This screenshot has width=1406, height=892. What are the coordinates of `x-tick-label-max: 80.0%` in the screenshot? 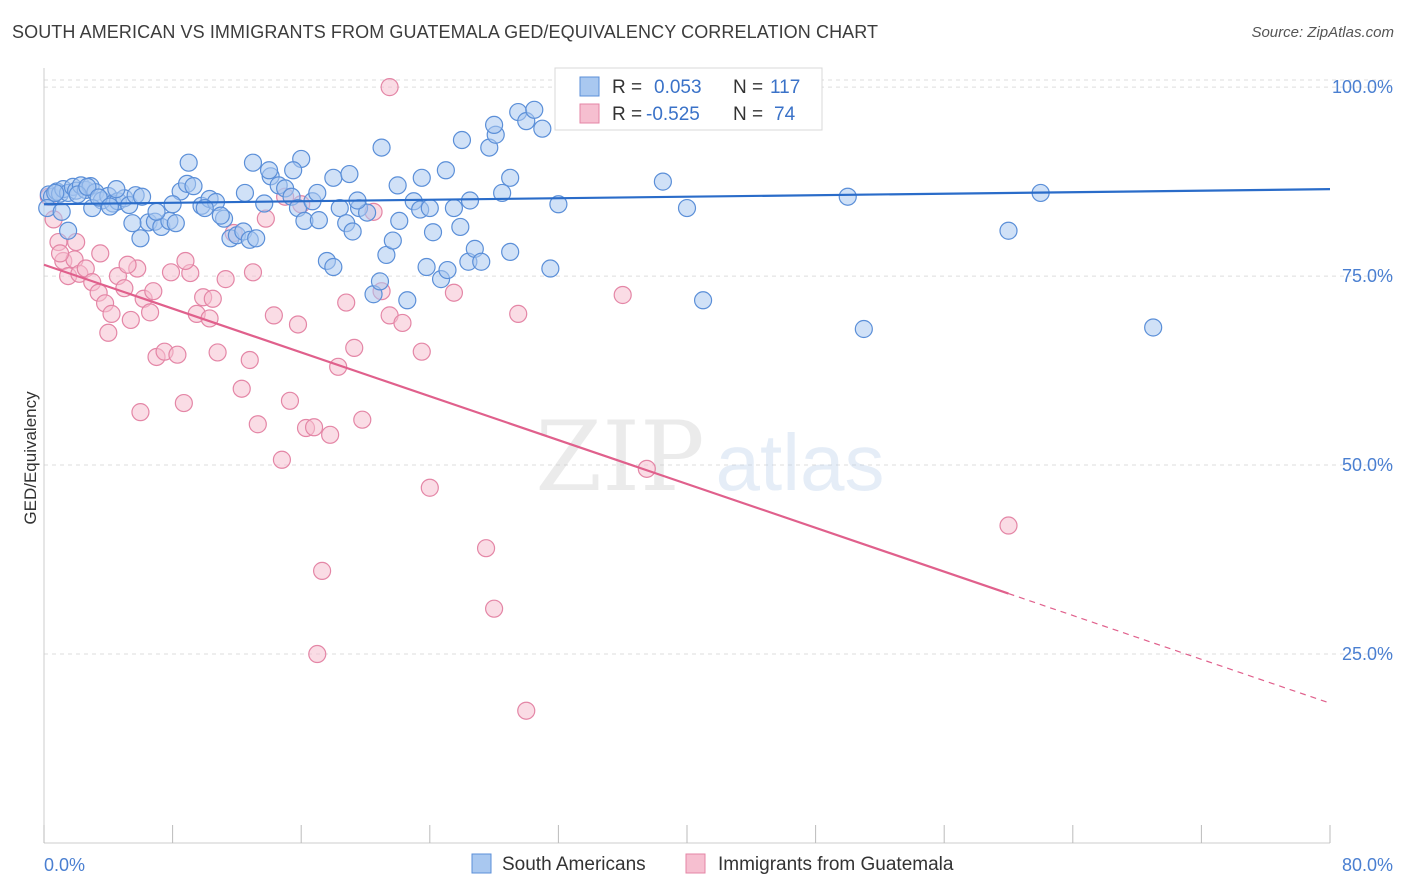 It's located at (1367, 865).